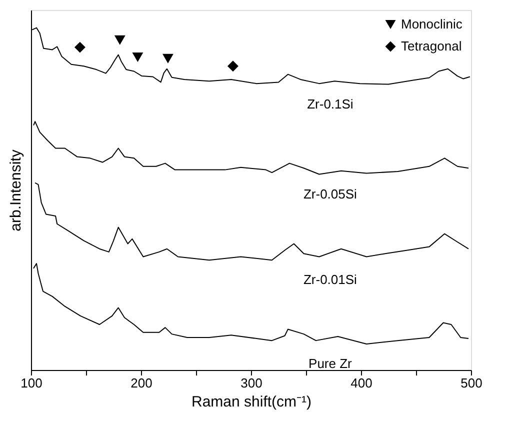  Describe the element at coordinates (251, 402) in the screenshot. I see `x-axis-title: Raman shift(cm⁻¹)` at that location.